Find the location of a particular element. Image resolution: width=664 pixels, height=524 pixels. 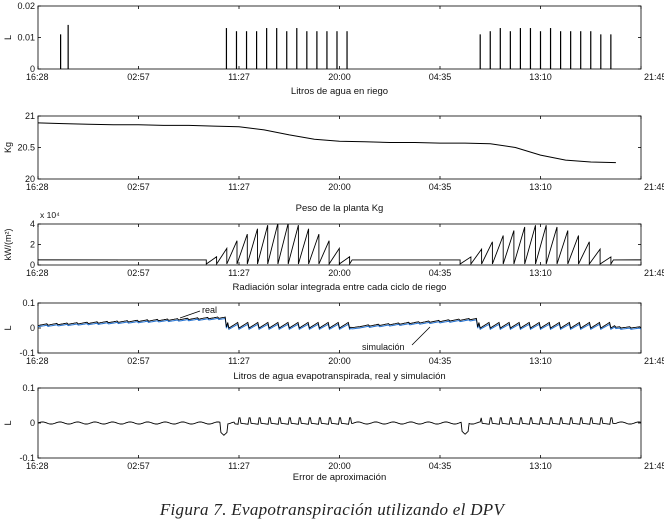

y-axis-label: Kg is located at coordinates (8, 147).